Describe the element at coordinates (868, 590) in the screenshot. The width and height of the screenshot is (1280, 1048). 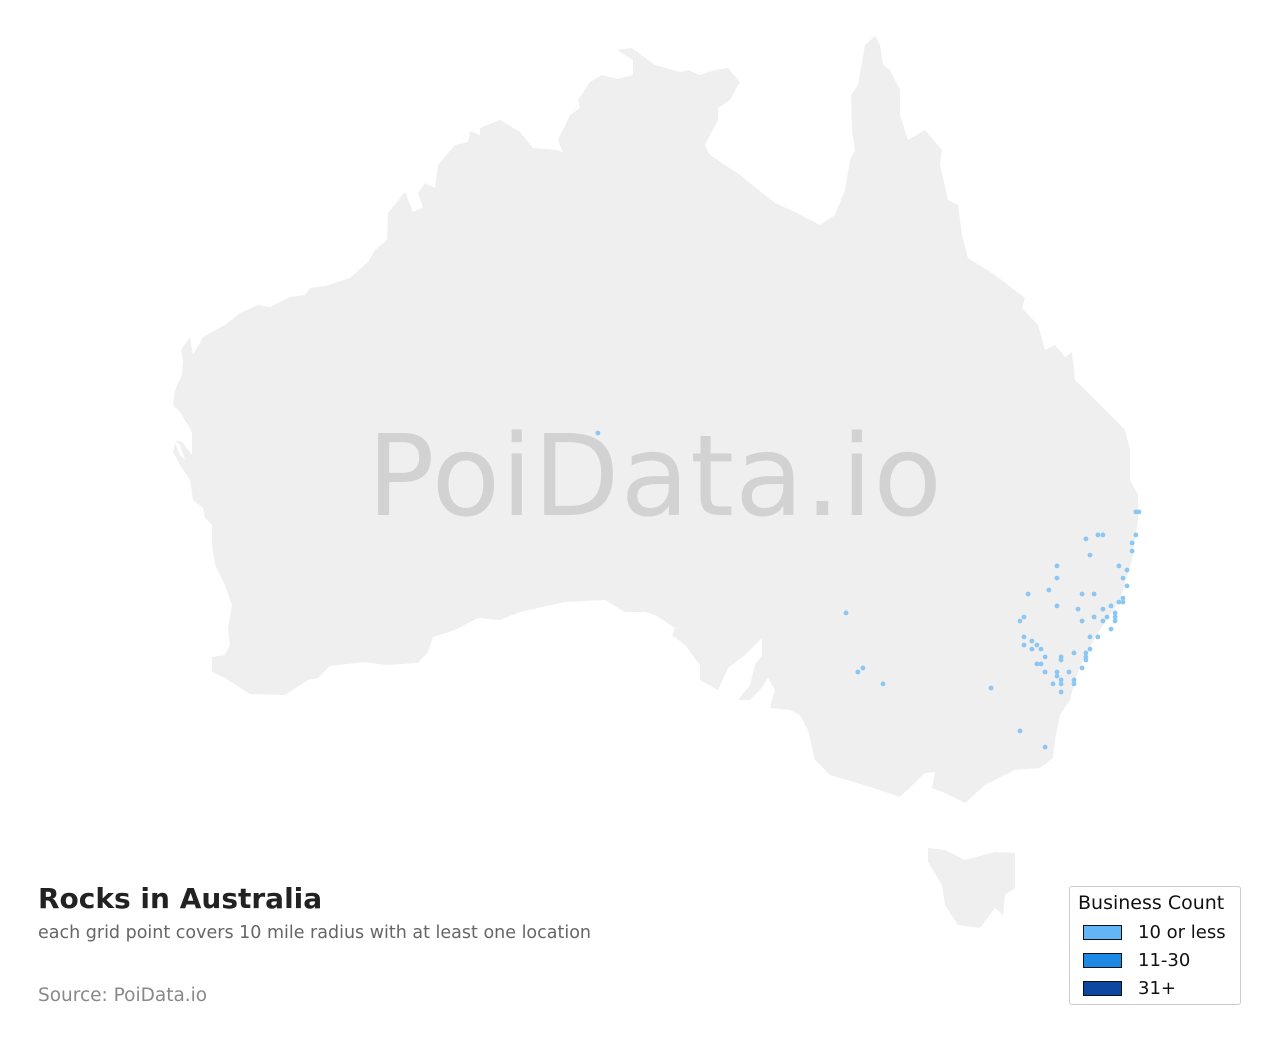
I see `grid-points` at that location.